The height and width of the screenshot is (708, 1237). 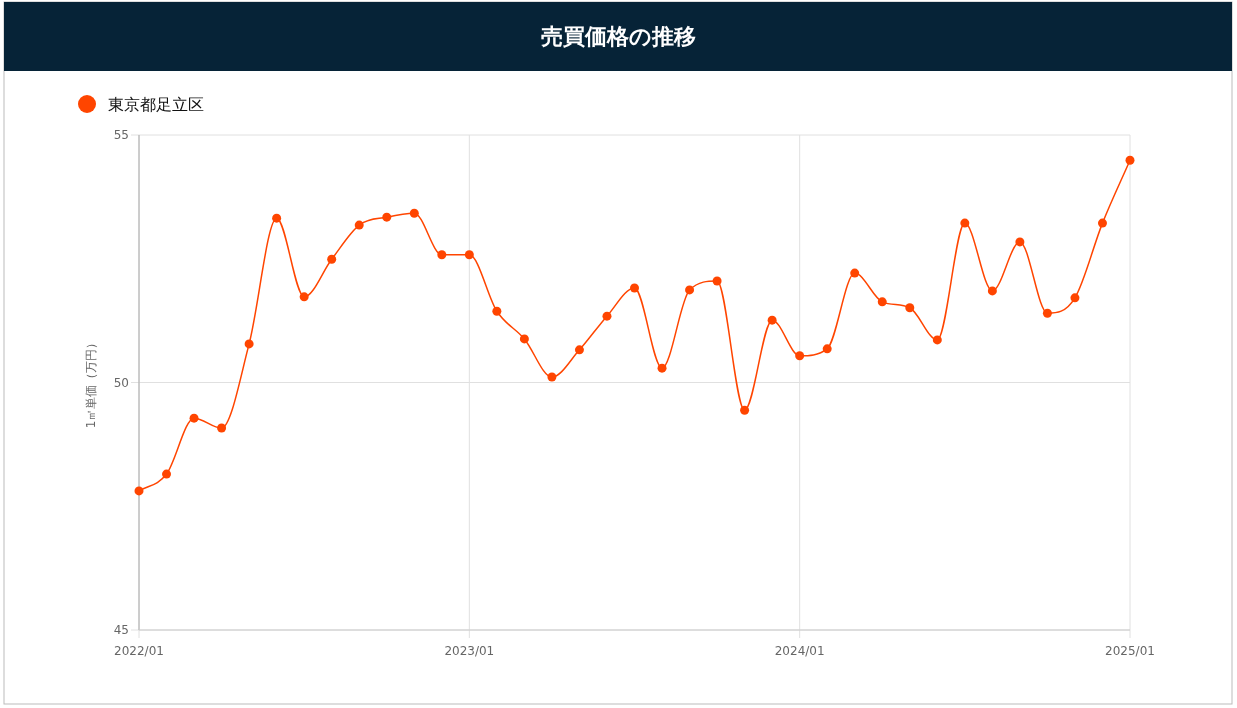 What do you see at coordinates (121, 135) in the screenshot?
I see `y-tick-label: 55` at bounding box center [121, 135].